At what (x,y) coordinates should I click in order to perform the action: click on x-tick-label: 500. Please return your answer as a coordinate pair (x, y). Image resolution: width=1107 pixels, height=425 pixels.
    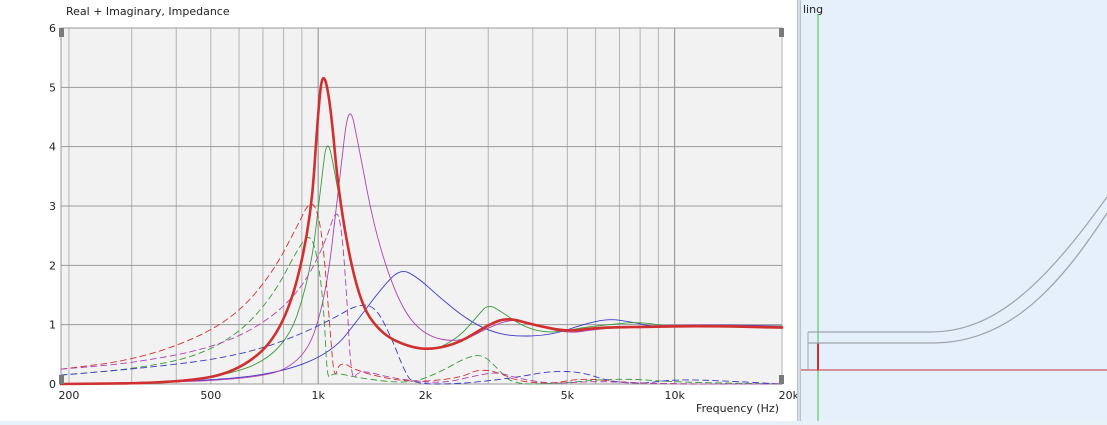
    Looking at the image, I should click on (210, 395).